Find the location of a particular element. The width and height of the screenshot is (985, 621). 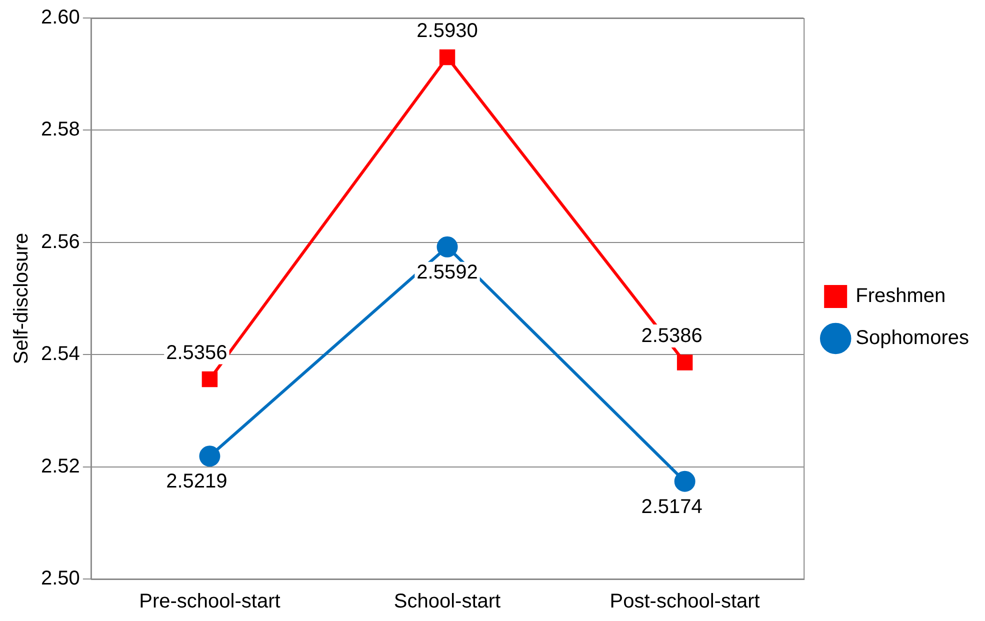

legend-label: Sophomores is located at coordinates (913, 338).